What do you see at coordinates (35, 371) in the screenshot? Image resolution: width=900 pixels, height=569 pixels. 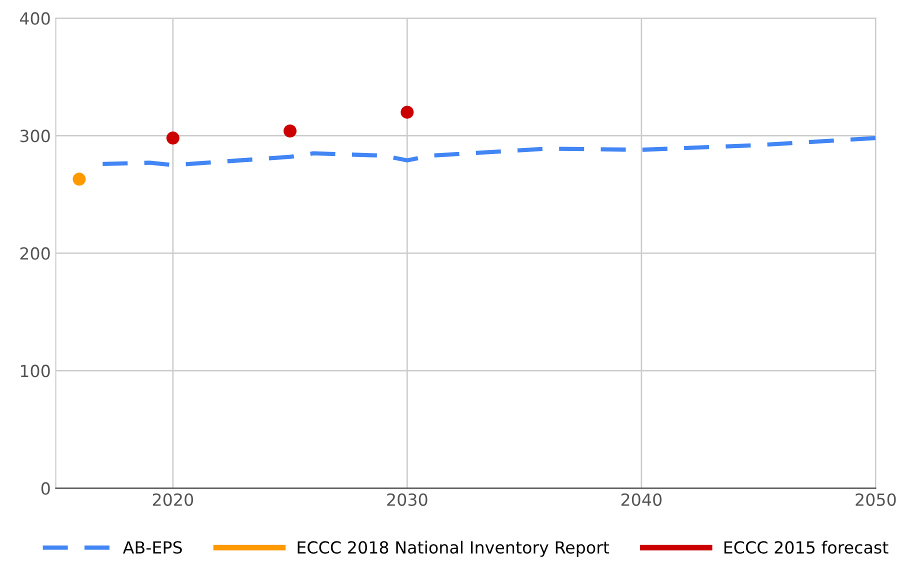 I see `y-tick-label: 100` at bounding box center [35, 371].